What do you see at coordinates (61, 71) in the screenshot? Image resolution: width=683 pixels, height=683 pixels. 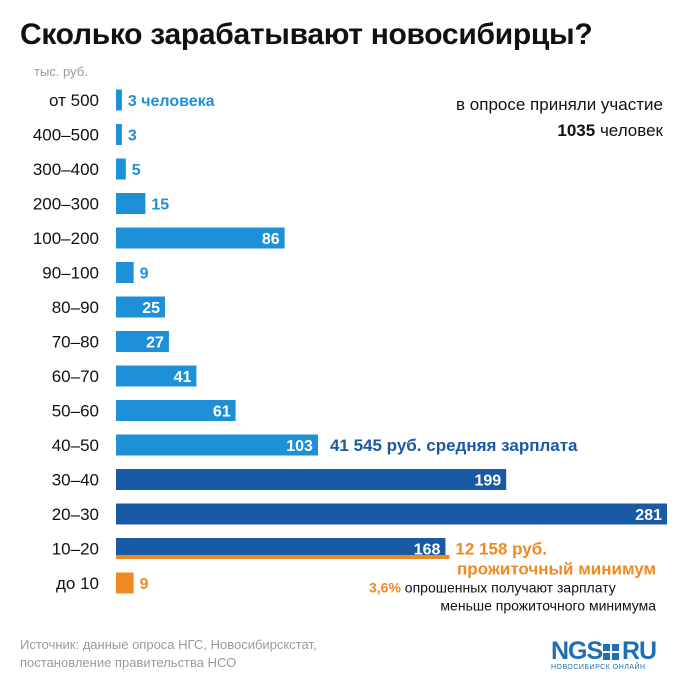 I see `unit-label: тыс. руб.` at bounding box center [61, 71].